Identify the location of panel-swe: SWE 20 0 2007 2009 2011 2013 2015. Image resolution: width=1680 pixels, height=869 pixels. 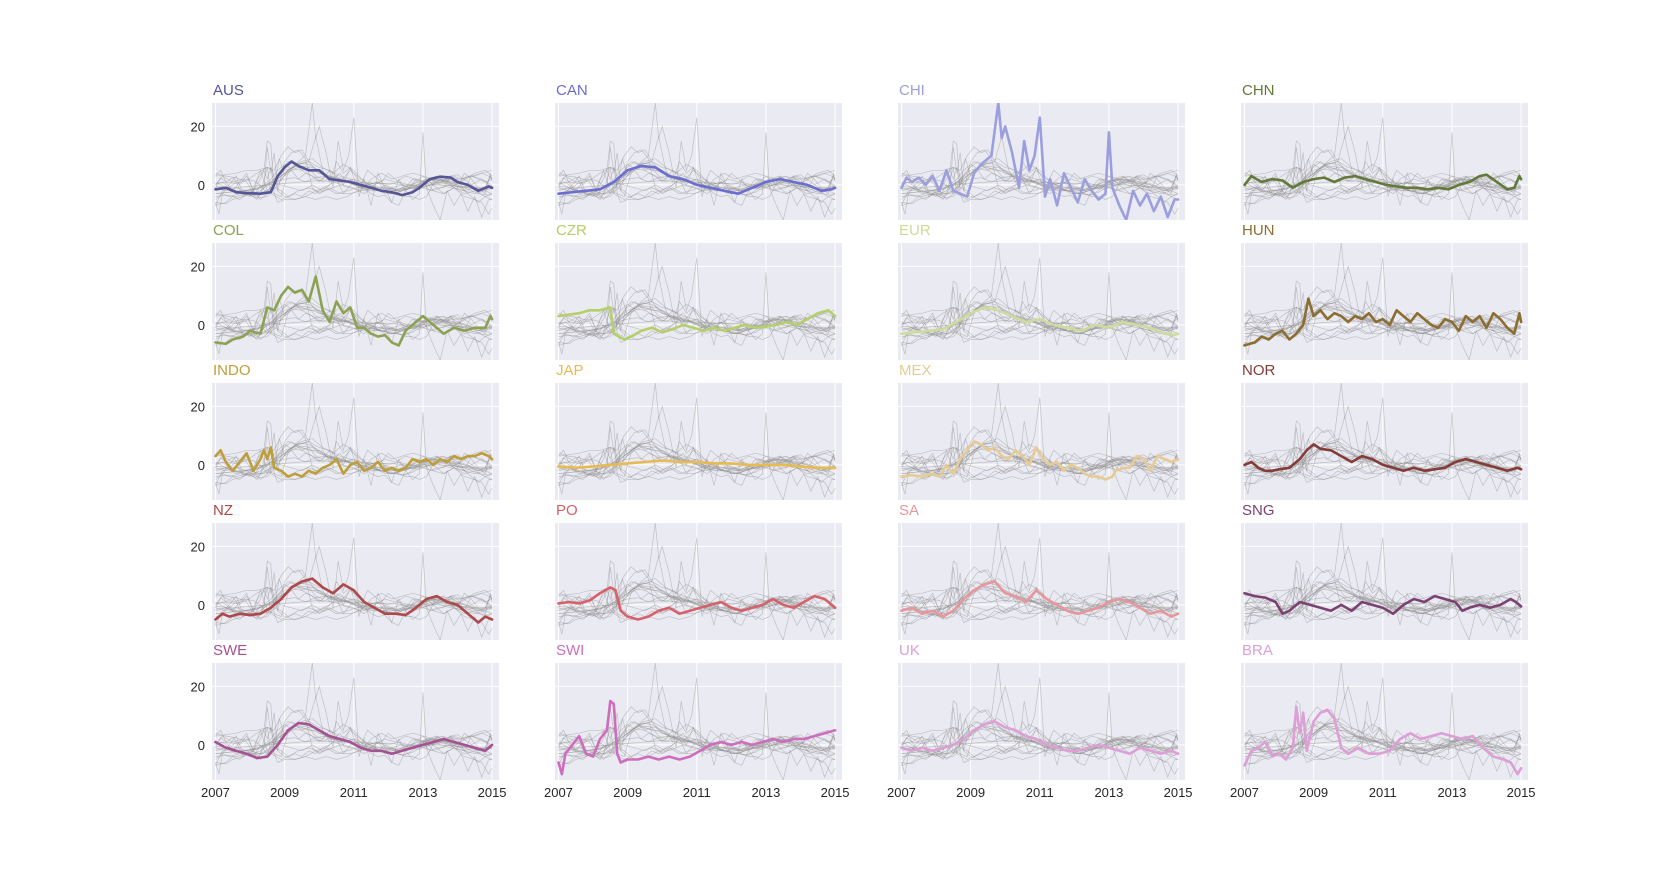
(349, 721).